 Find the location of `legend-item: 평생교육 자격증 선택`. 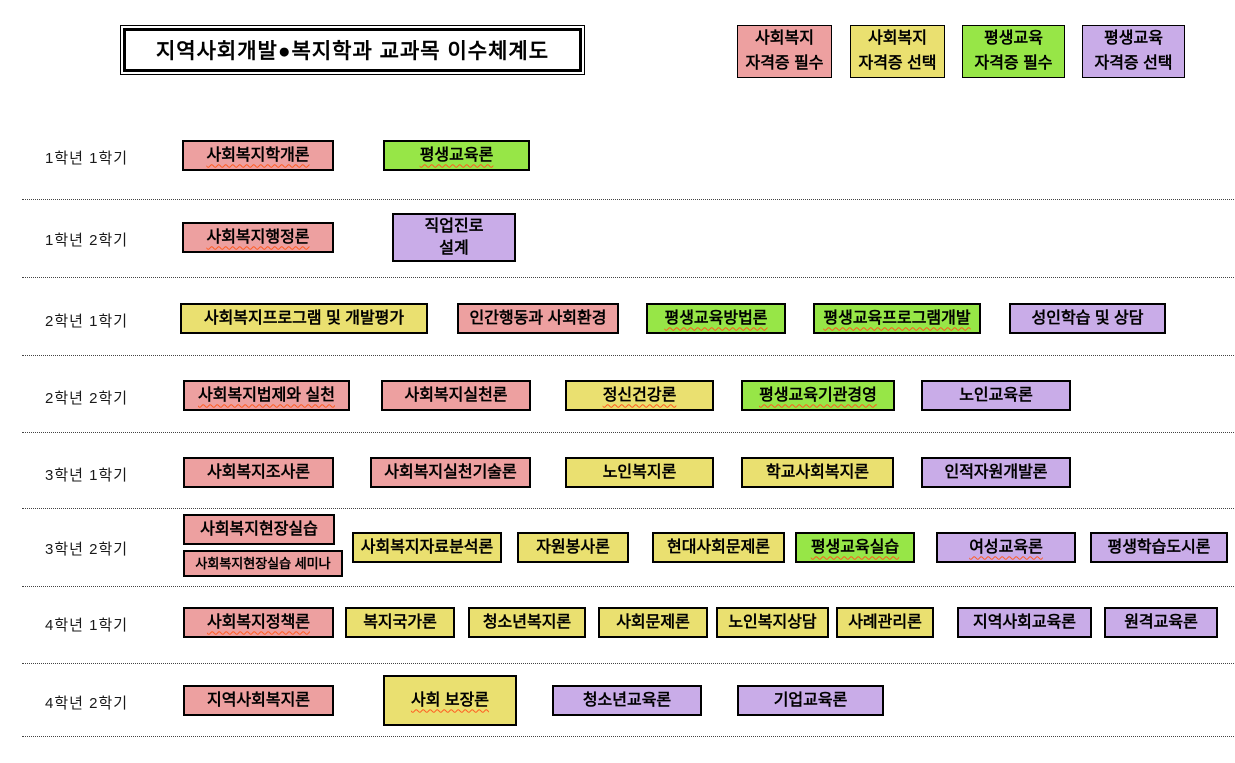

legend-item: 평생교육 자격증 선택 is located at coordinates (1133, 51).